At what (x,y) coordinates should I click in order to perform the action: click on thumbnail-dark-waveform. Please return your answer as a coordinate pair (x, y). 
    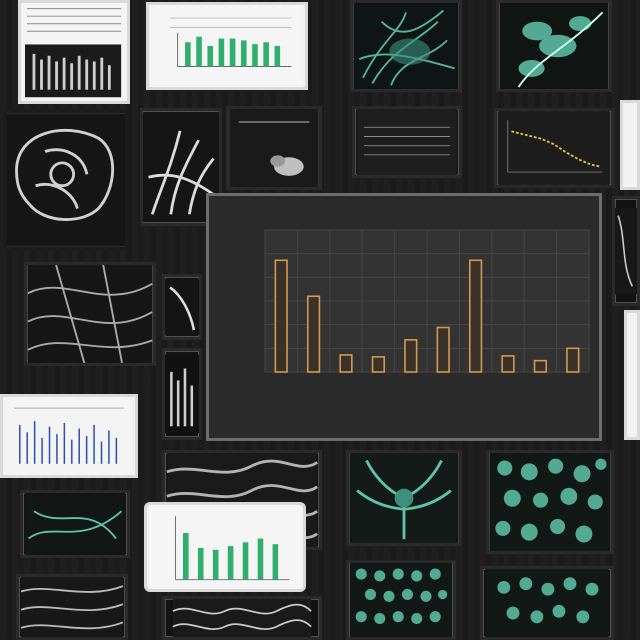
    Looking at the image, I should click on (407, 142).